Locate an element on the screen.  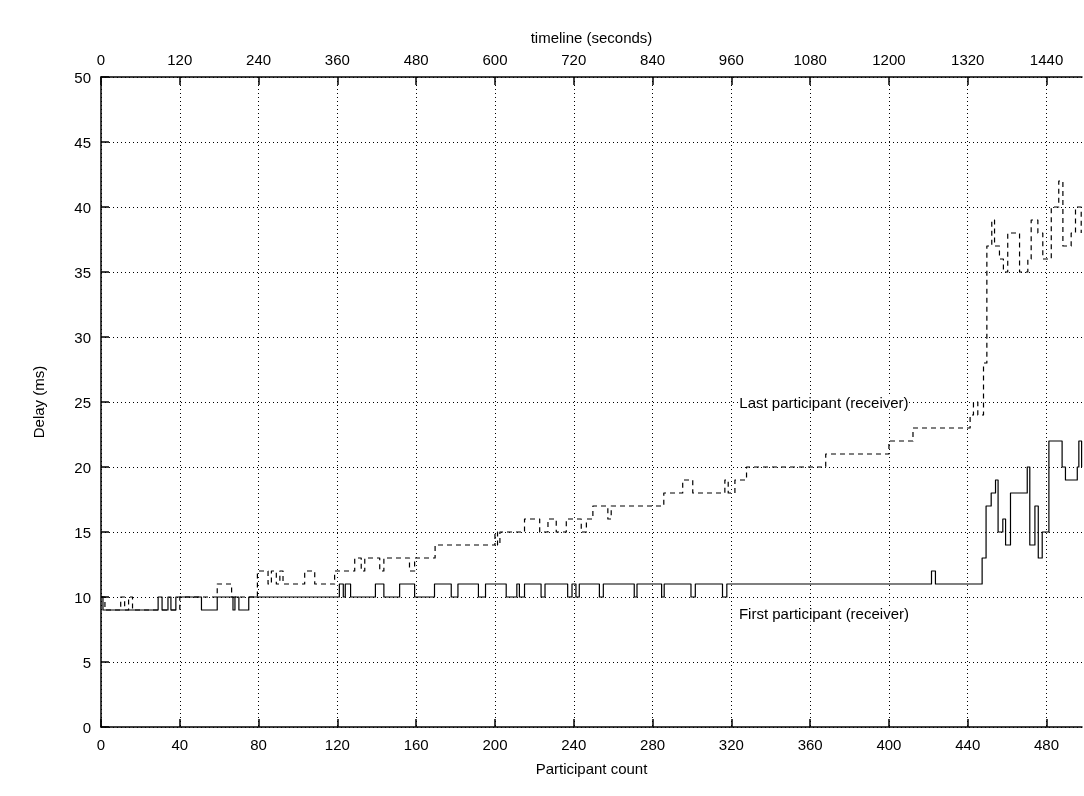
y-tick-label: 25 is located at coordinates (82, 402).